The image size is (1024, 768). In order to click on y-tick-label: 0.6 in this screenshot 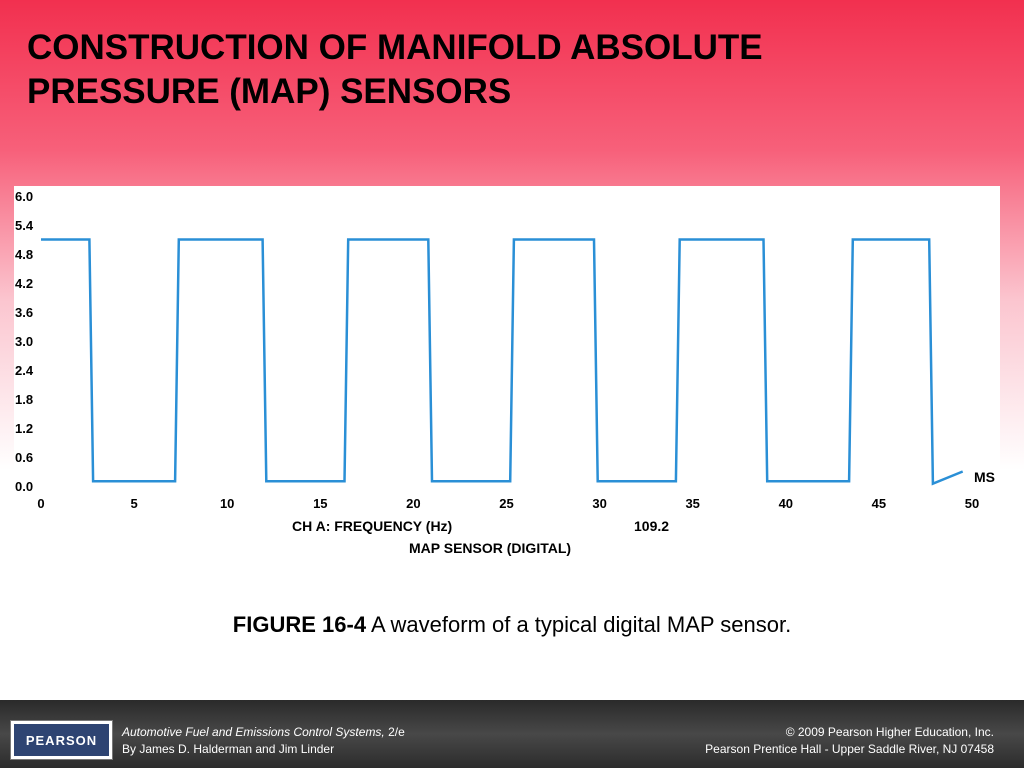, I will do `click(24, 457)`.